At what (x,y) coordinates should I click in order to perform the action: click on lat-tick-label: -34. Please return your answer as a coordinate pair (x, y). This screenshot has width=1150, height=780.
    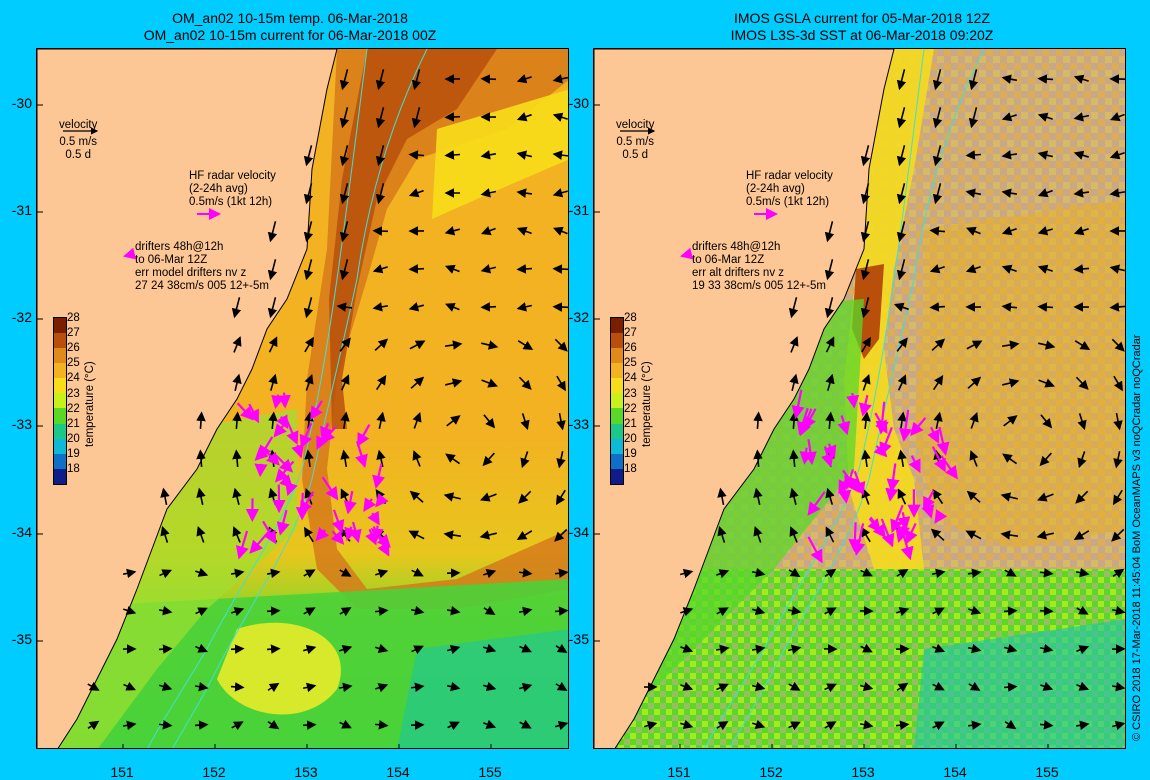
    Looking at the image, I should click on (578, 532).